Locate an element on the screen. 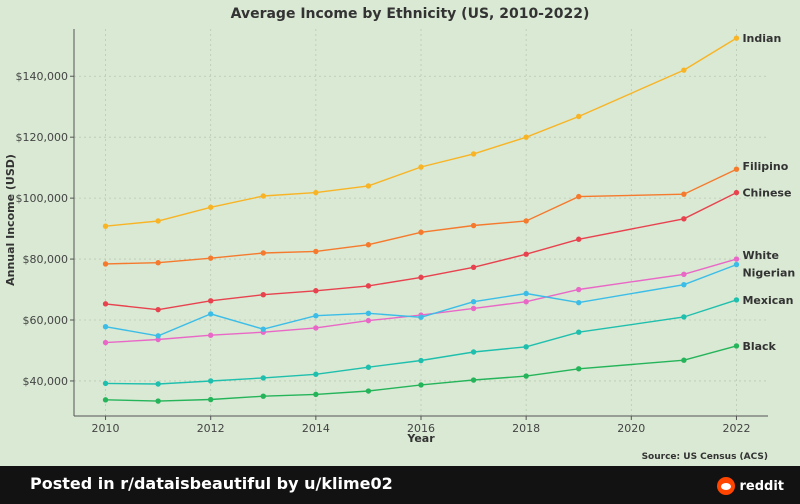 The width and height of the screenshot is (800, 504). y-tick-label: $80,000 is located at coordinates (46, 259).